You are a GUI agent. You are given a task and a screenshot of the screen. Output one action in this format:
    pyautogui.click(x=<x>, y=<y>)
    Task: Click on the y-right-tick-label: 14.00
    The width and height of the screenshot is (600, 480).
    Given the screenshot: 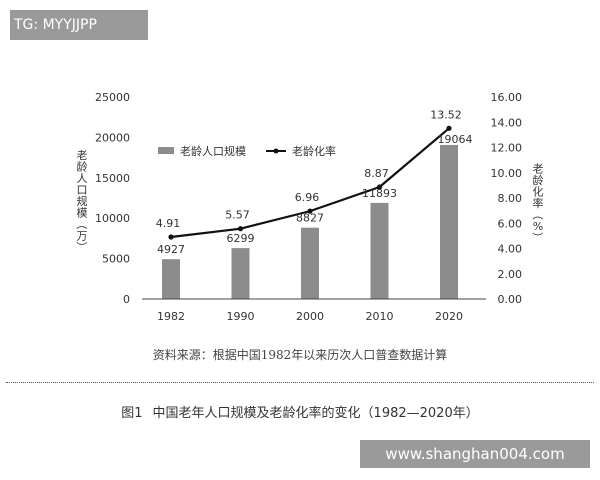 What is the action you would take?
    pyautogui.click(x=507, y=122)
    